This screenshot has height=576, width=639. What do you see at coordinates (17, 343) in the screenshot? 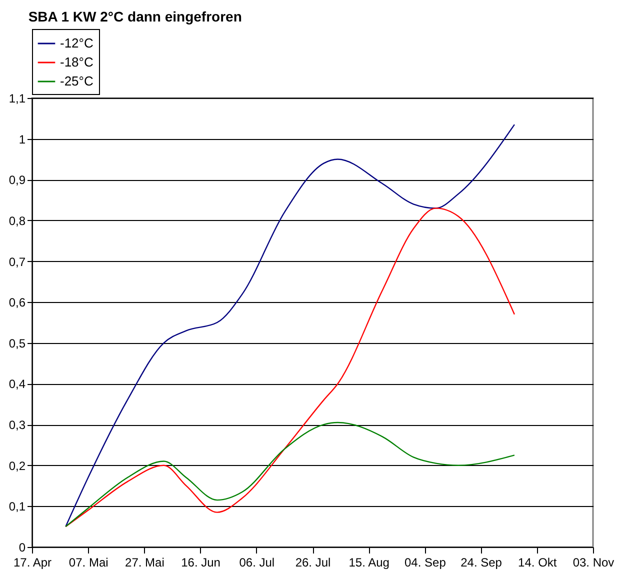
I see `y-tick-label: 0,5` at bounding box center [17, 343].